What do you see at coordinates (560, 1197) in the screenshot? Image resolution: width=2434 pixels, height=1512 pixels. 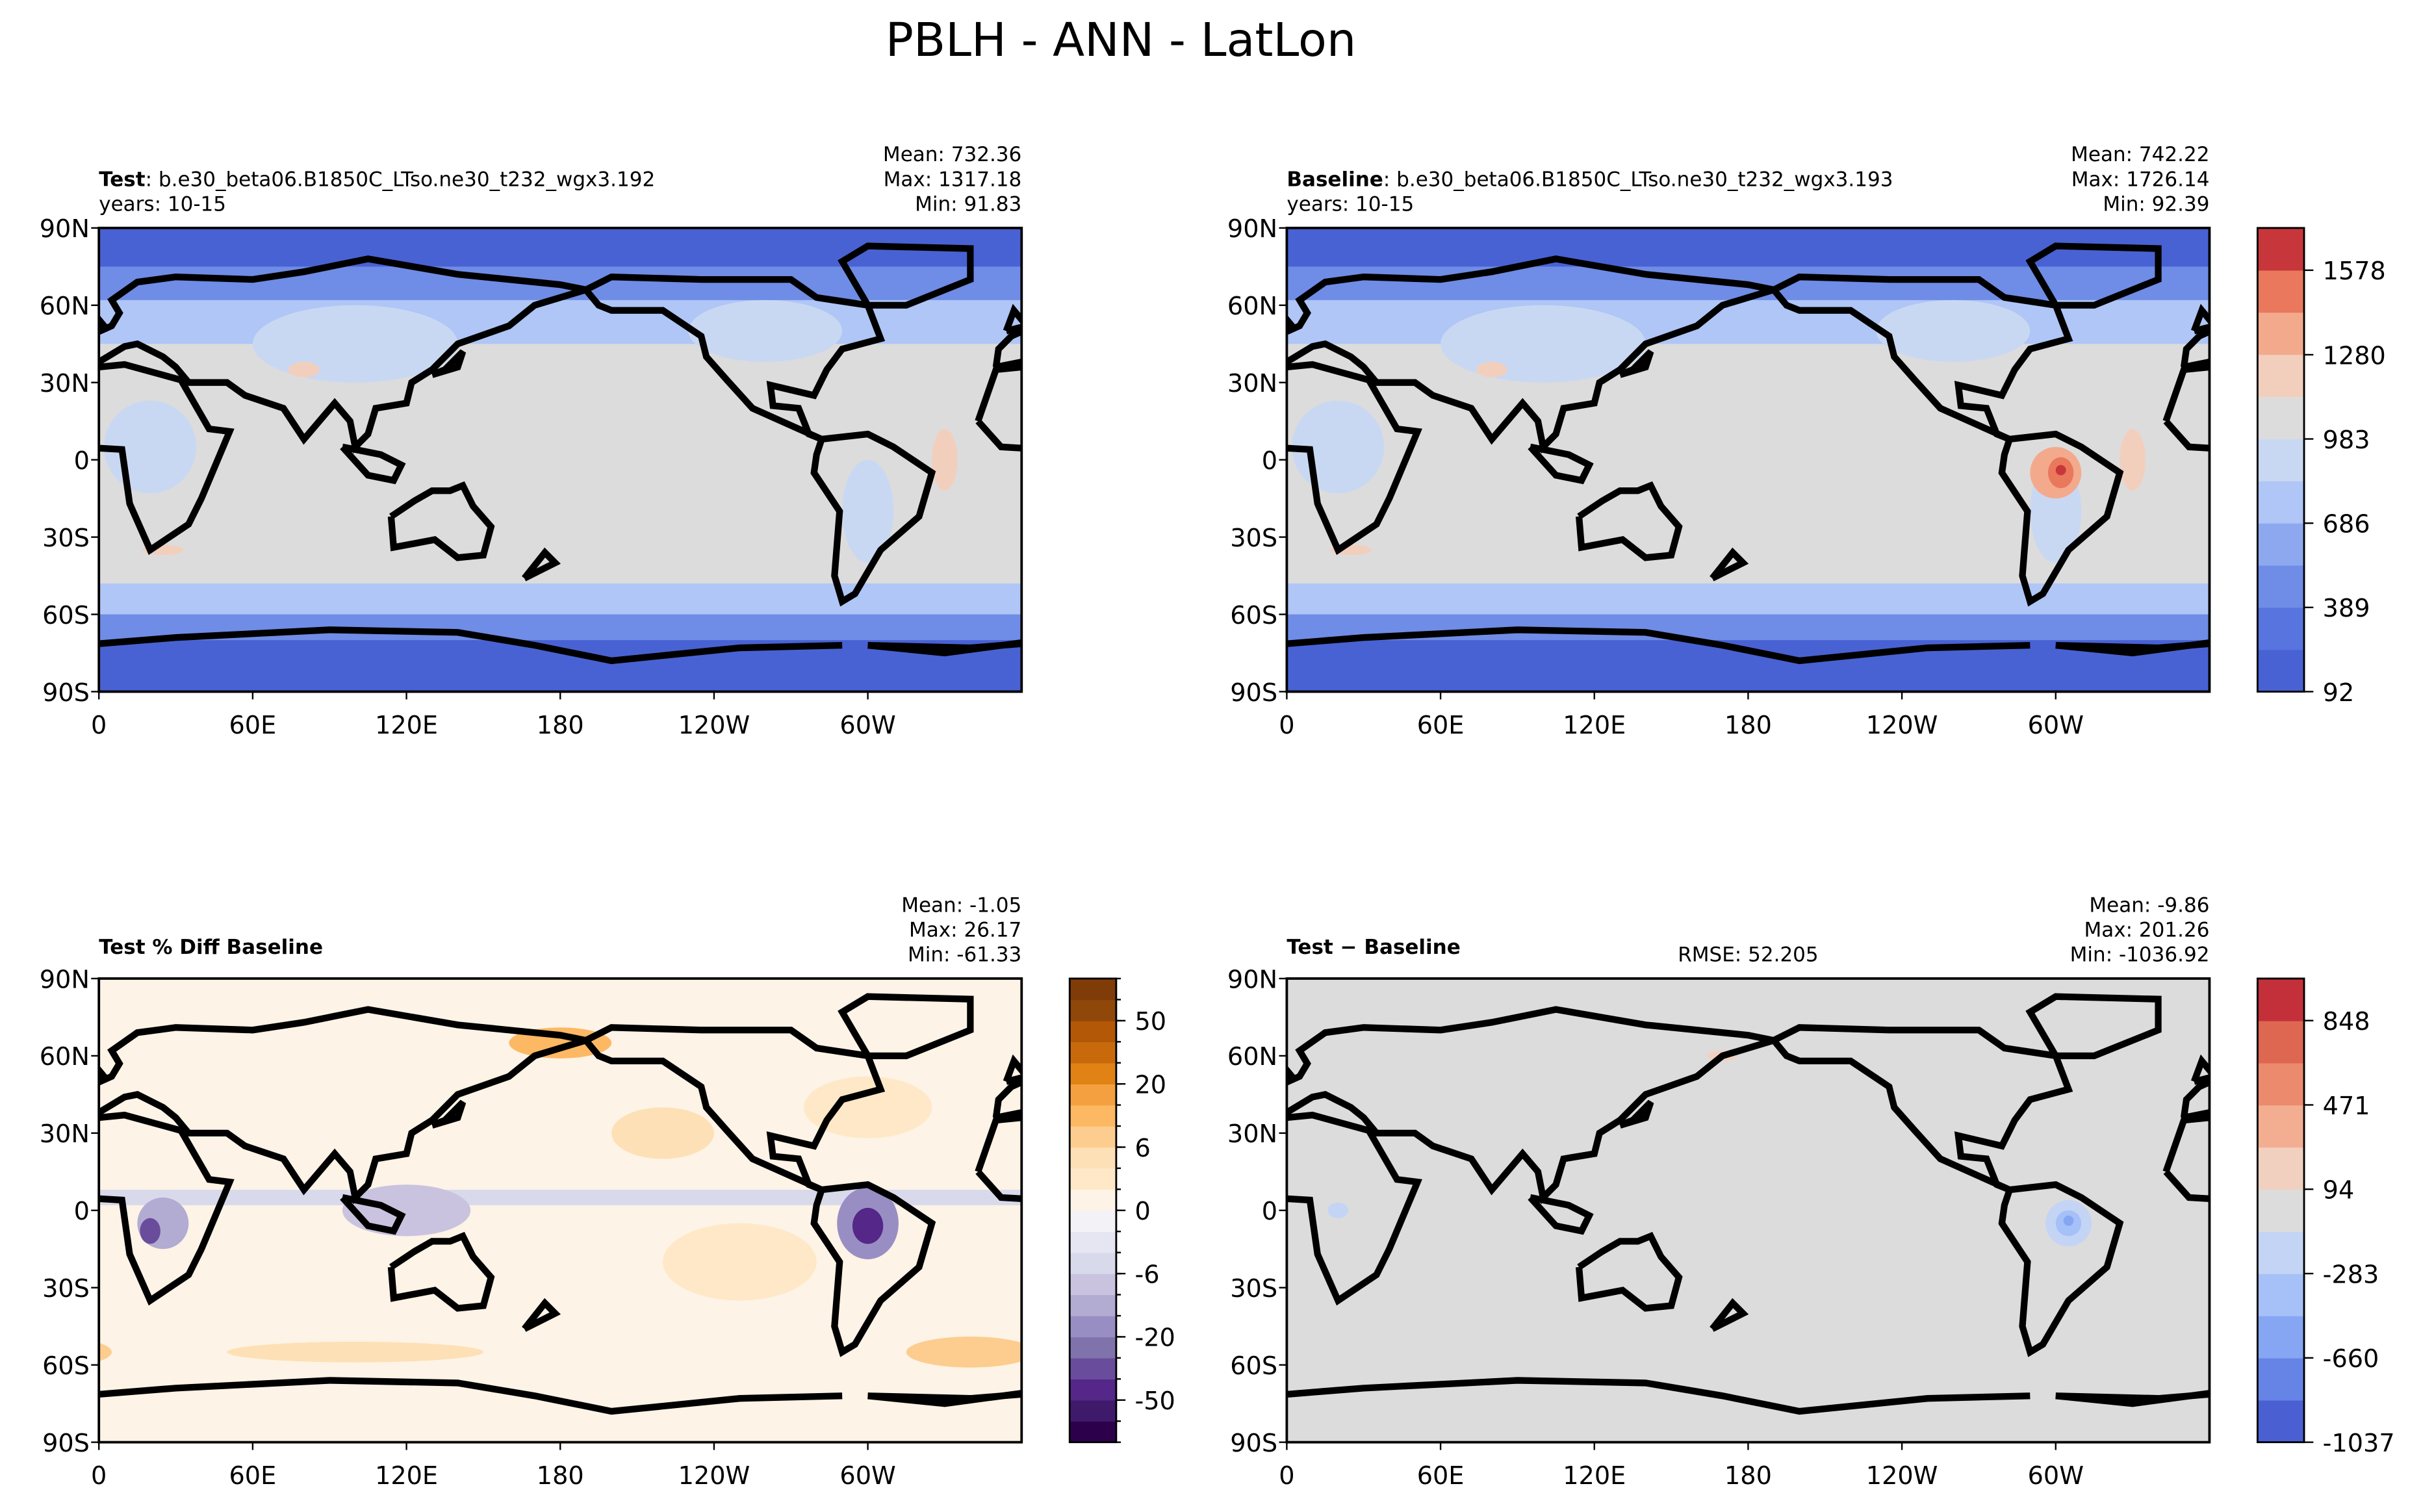 I see `field-band` at bounding box center [560, 1197].